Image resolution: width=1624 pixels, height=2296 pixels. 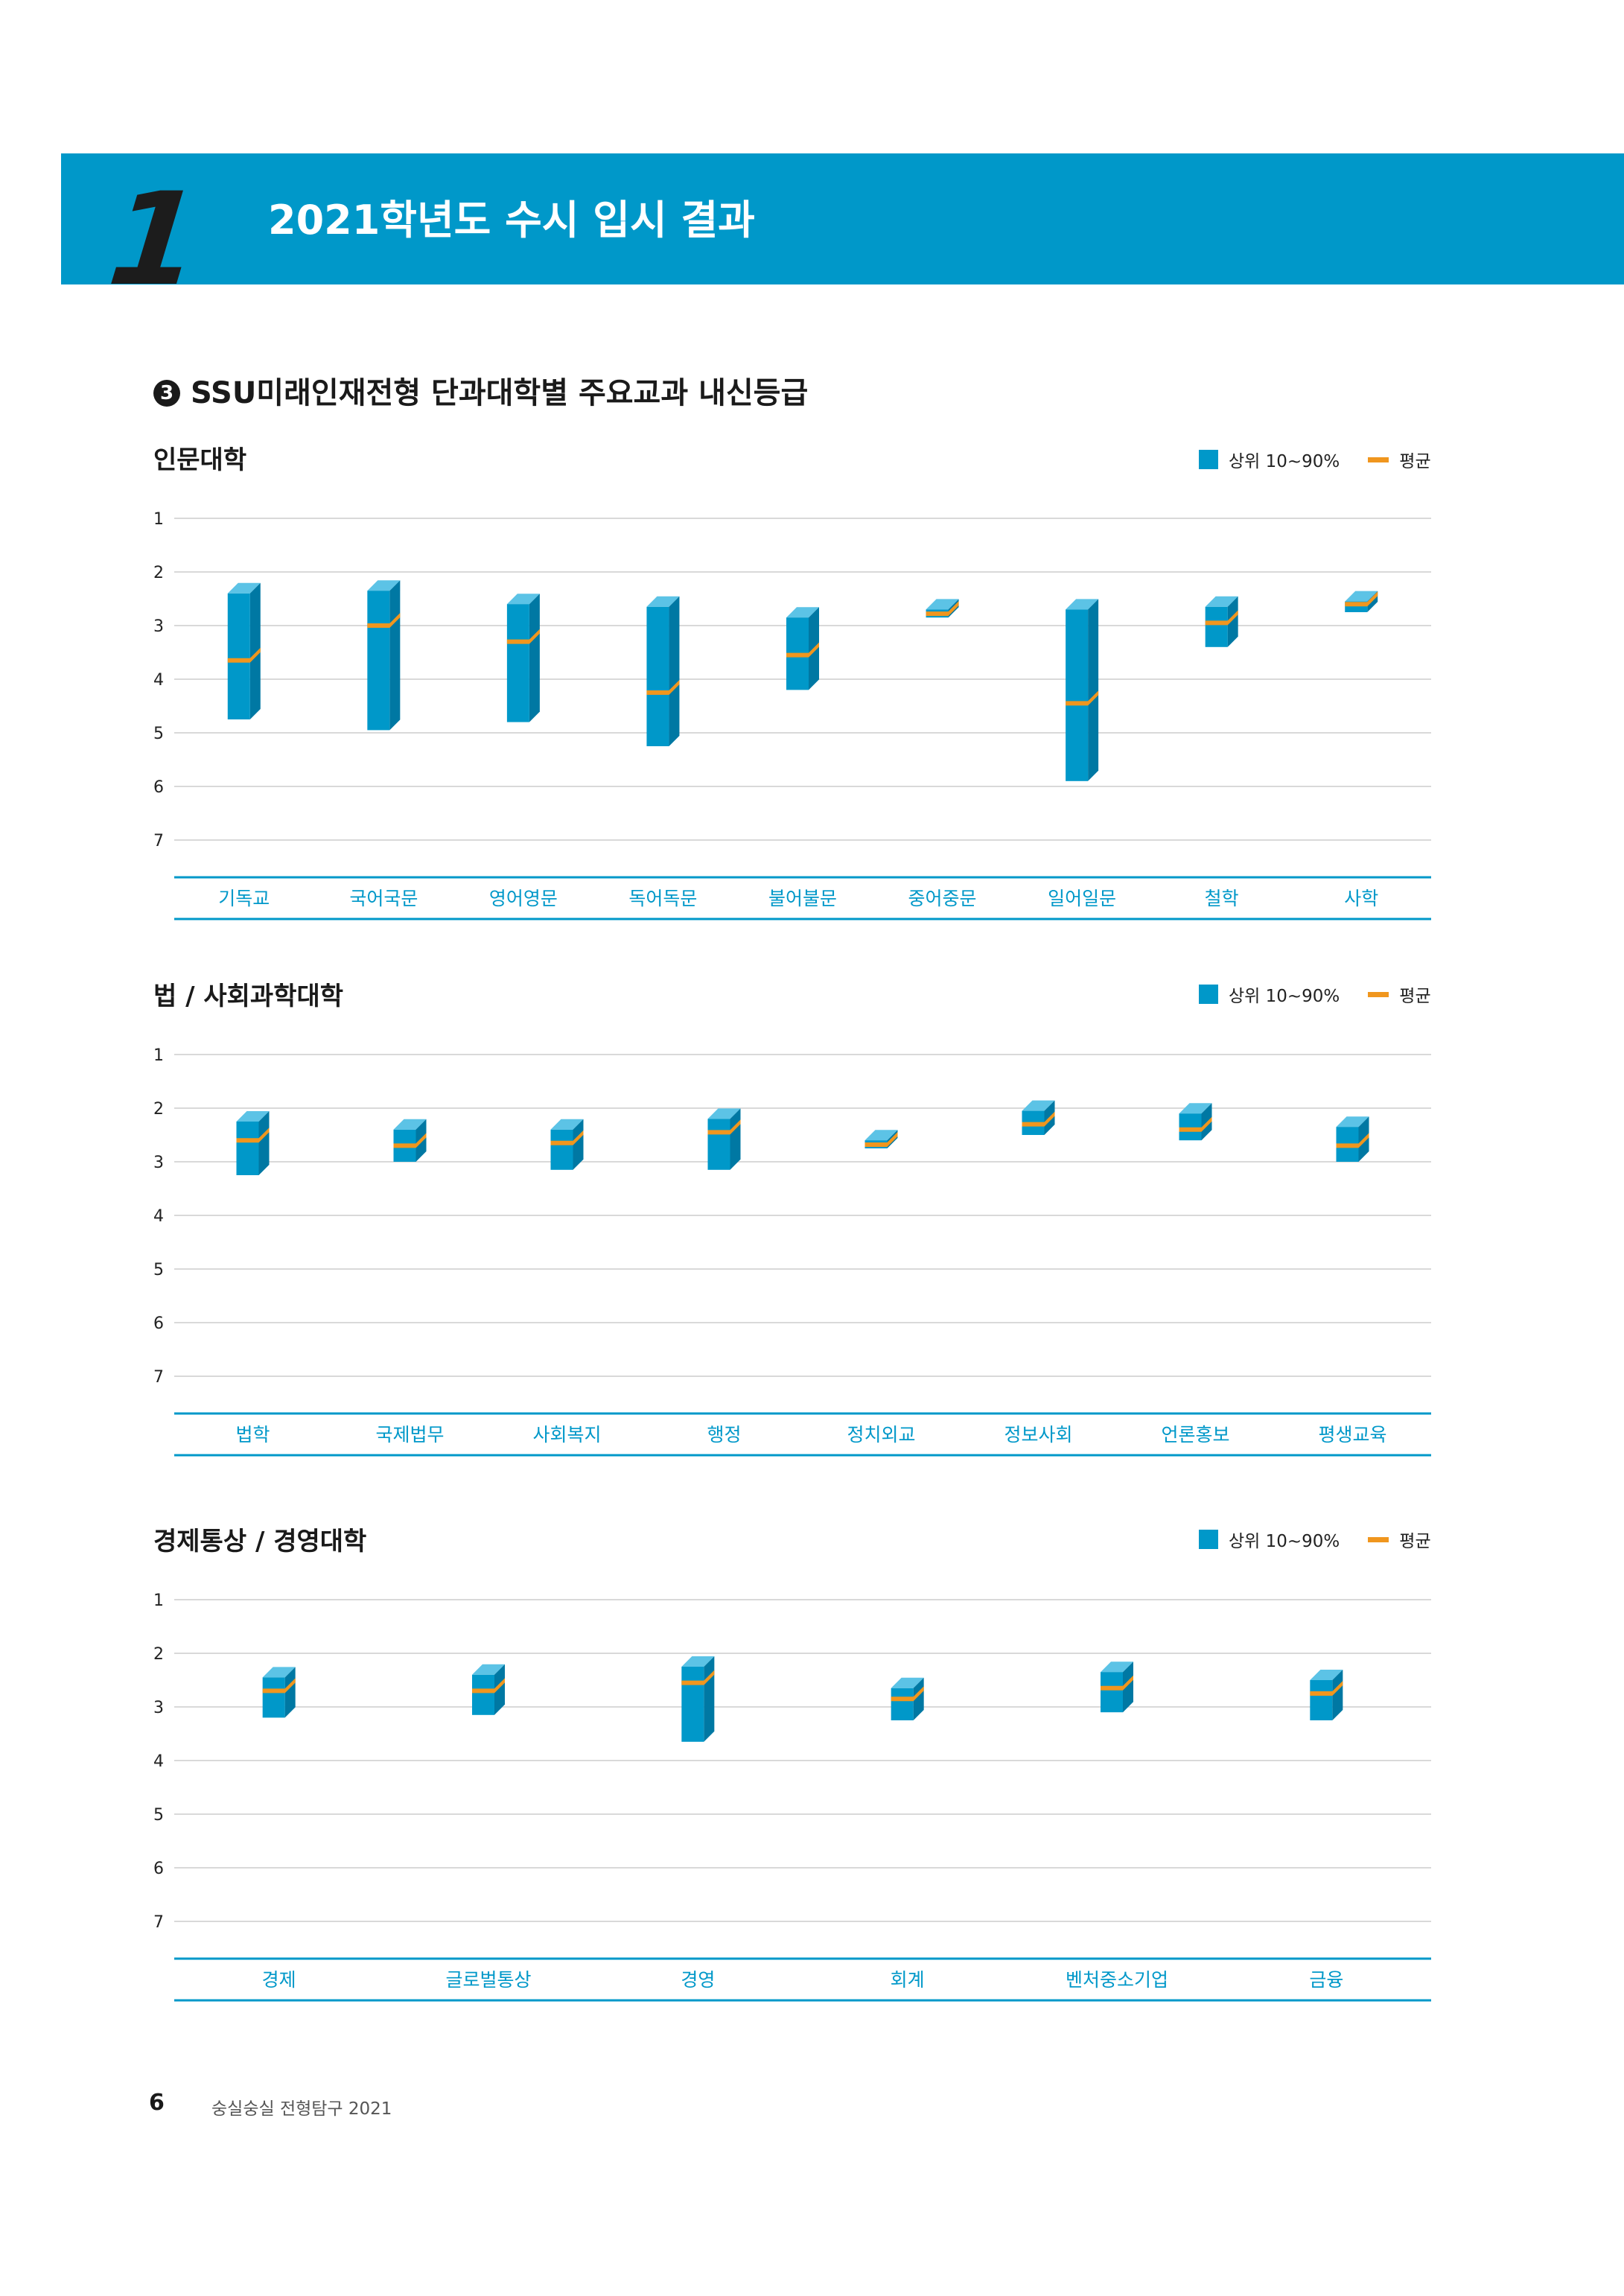 What do you see at coordinates (724, 1435) in the screenshot?
I see `category-label: 행정` at bounding box center [724, 1435].